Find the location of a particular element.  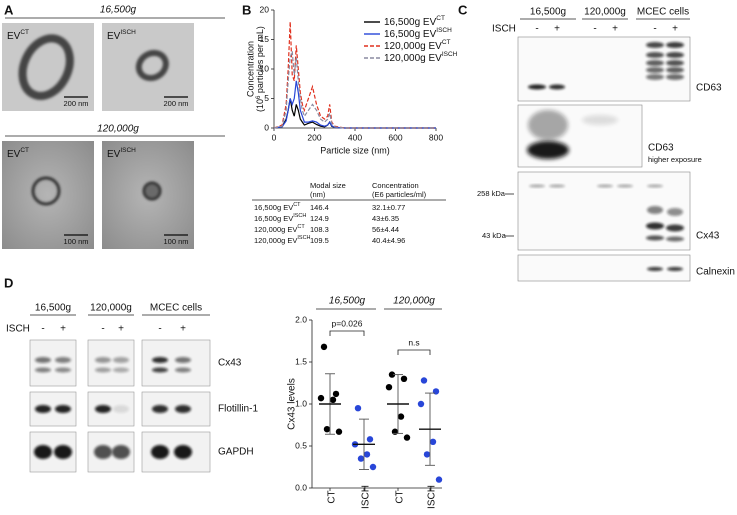

y-tick-label: 15 is located at coordinates (265, 39).